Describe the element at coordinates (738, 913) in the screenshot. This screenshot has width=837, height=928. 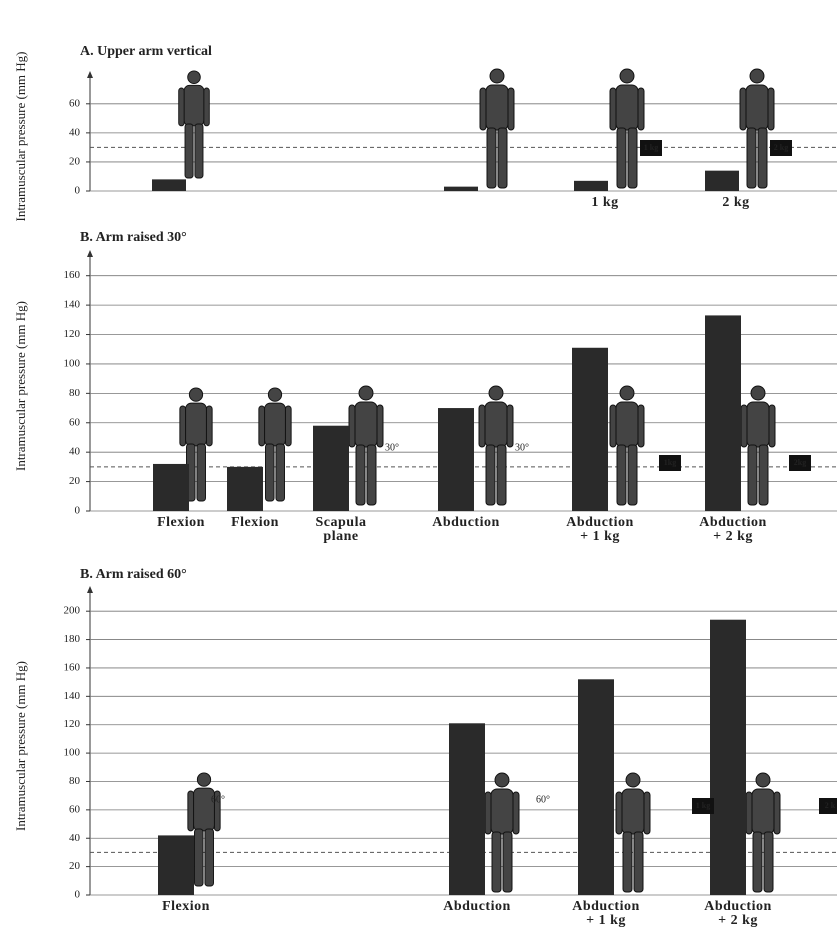
I see `x-tick-label: Abduction + 2 kg` at that location.